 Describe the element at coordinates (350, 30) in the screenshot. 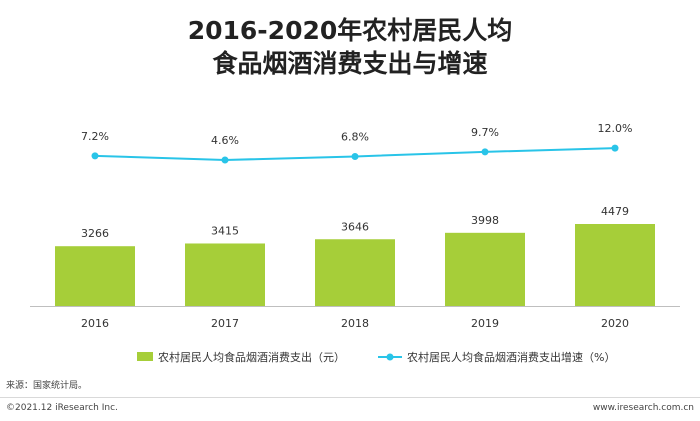

I see `chart-title-line-1: 2016-2020年农村居民人均` at that location.